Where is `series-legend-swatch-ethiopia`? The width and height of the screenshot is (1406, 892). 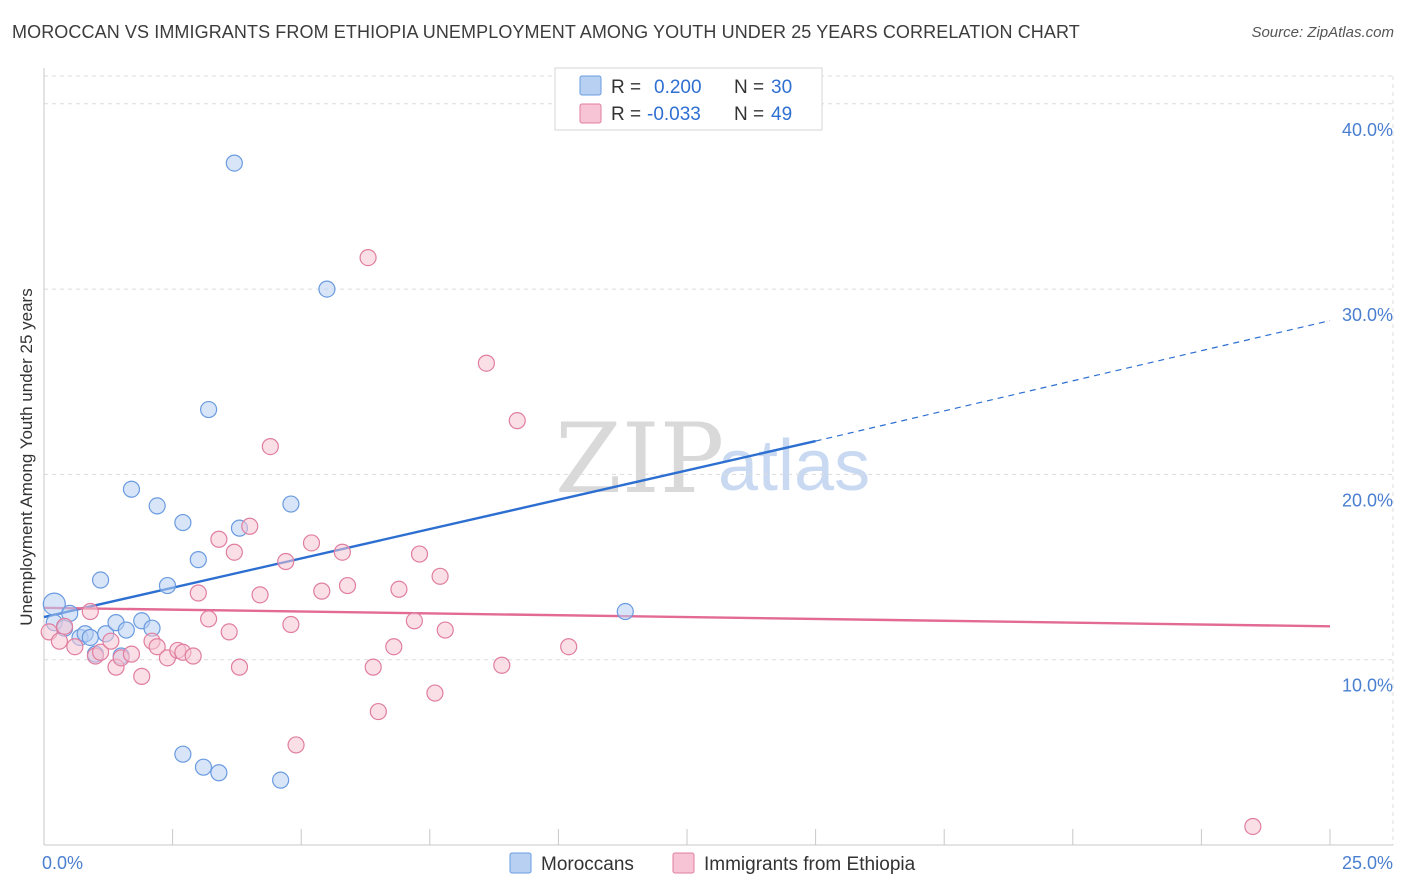
series-legend-swatch-ethiopia is located at coordinates (683, 863).